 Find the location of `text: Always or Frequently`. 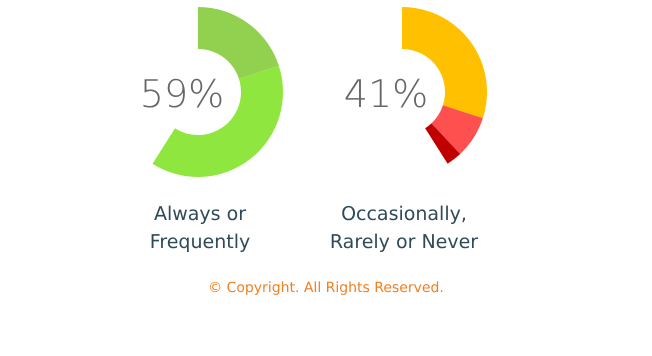

text: Always or Frequently is located at coordinates (200, 228).